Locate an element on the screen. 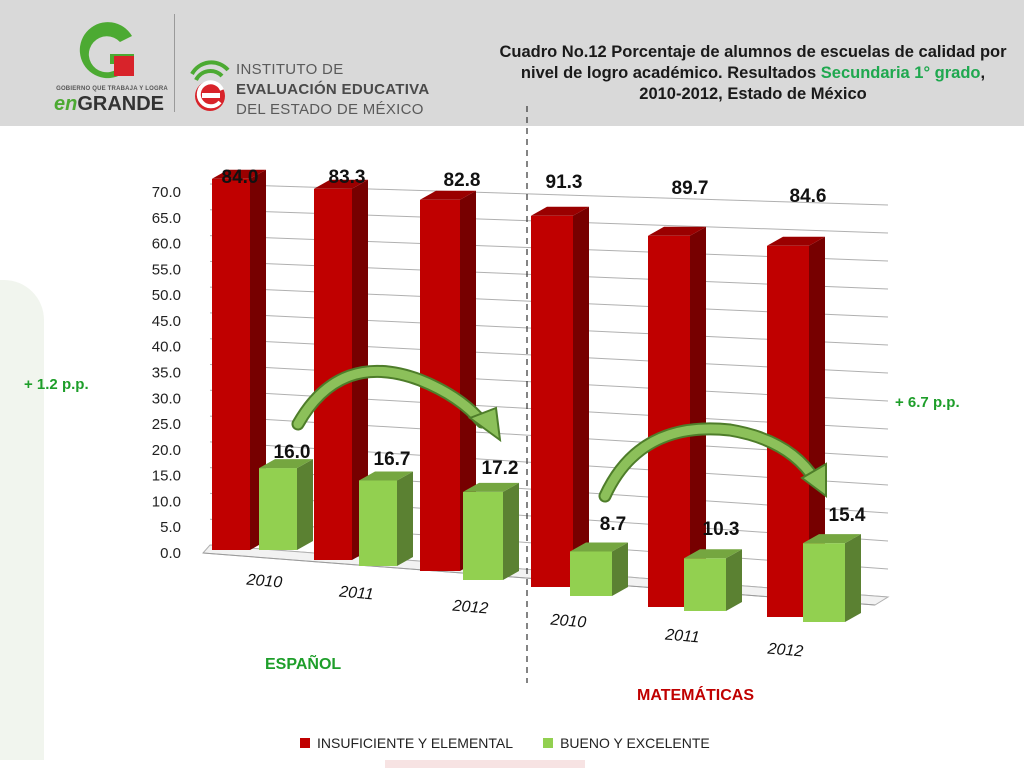 This screenshot has height=768, width=1024. y-tick-label: 5.0 is located at coordinates (170, 527).